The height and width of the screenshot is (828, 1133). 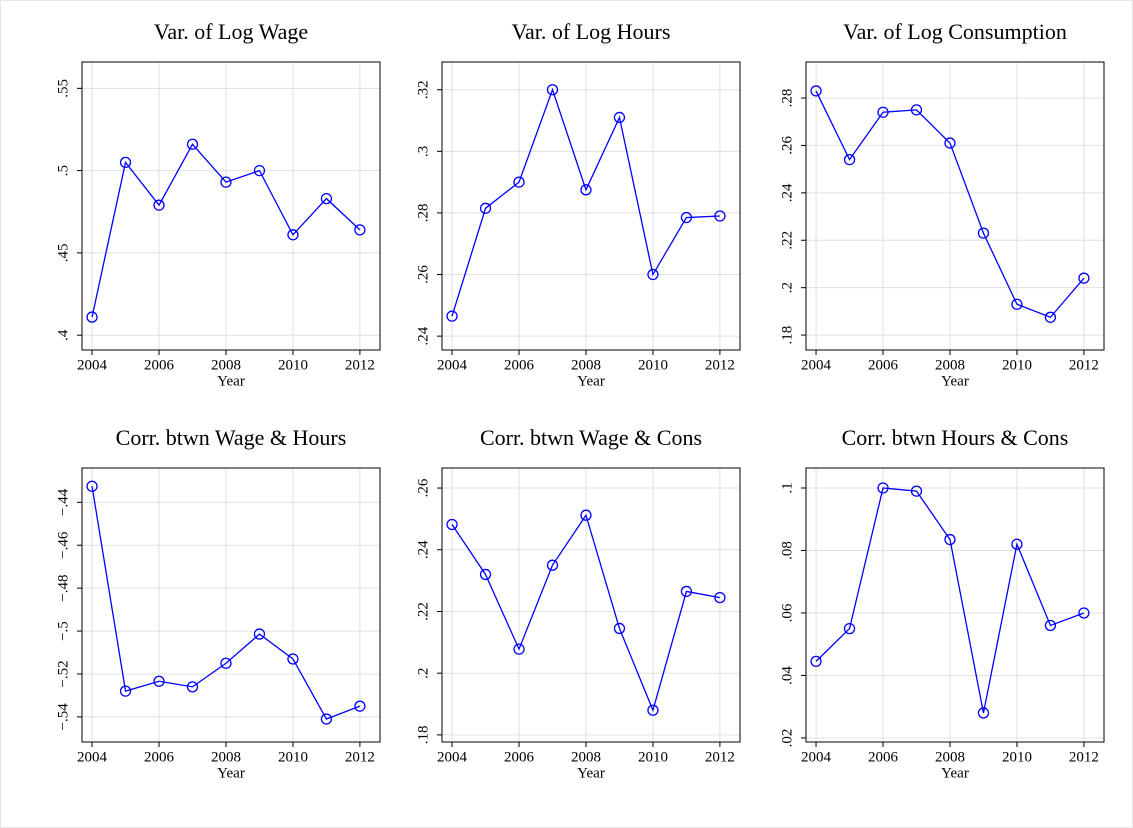 What do you see at coordinates (423, 151) in the screenshot?
I see `y-tick-label: .3` at bounding box center [423, 151].